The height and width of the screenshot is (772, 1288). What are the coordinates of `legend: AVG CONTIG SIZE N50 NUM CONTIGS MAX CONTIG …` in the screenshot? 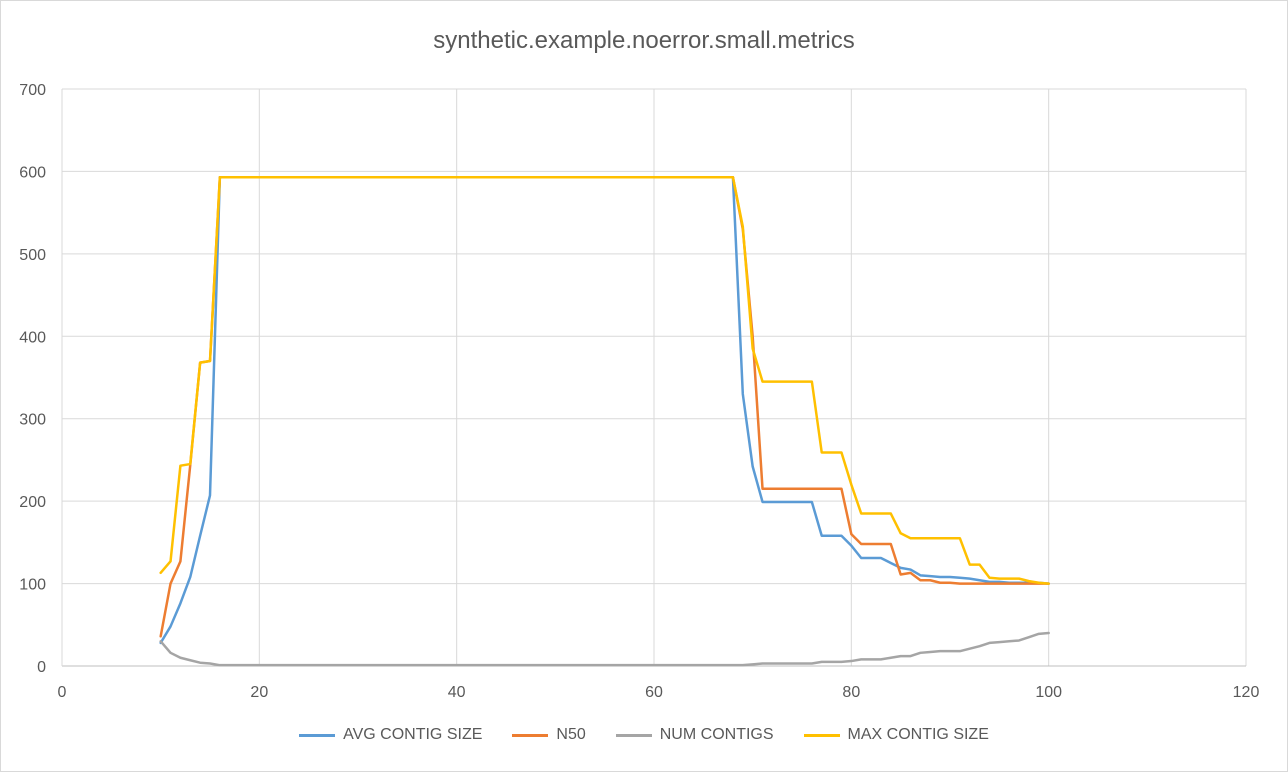 It's located at (644, 735).